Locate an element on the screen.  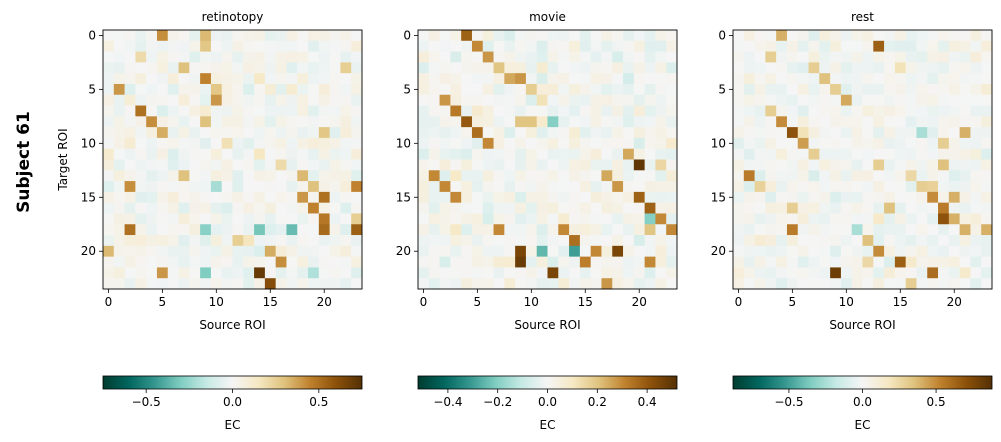
y-tick-label: 5 is located at coordinates (92, 89).